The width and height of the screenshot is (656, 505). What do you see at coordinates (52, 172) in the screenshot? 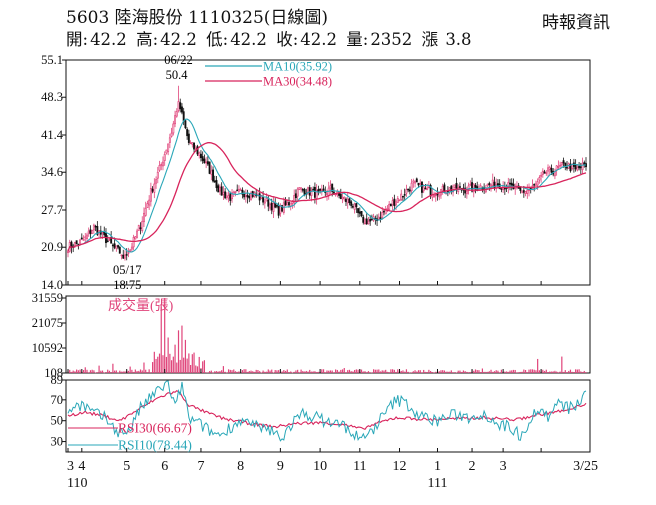
I see `price-tick-label: 34.6` at bounding box center [52, 172].